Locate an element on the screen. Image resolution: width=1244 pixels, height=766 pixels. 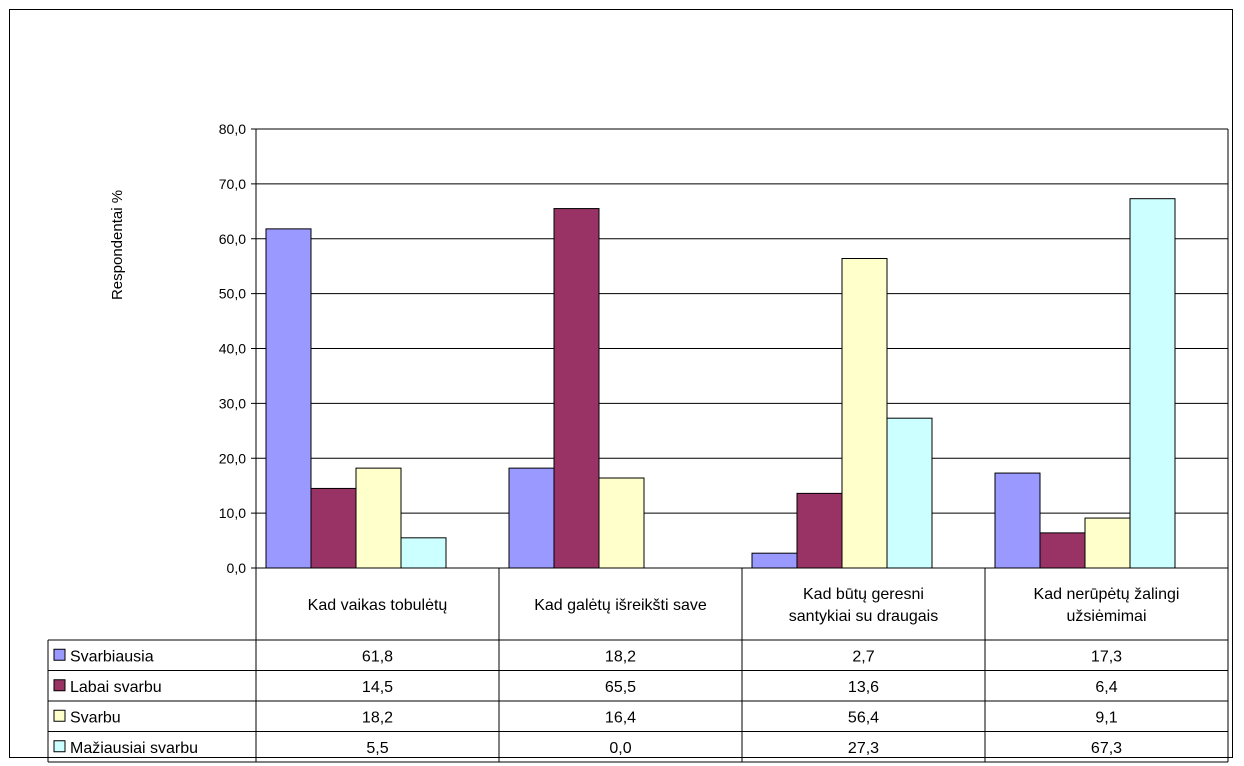
y-tick-label: 50,0 is located at coordinates (232, 294).